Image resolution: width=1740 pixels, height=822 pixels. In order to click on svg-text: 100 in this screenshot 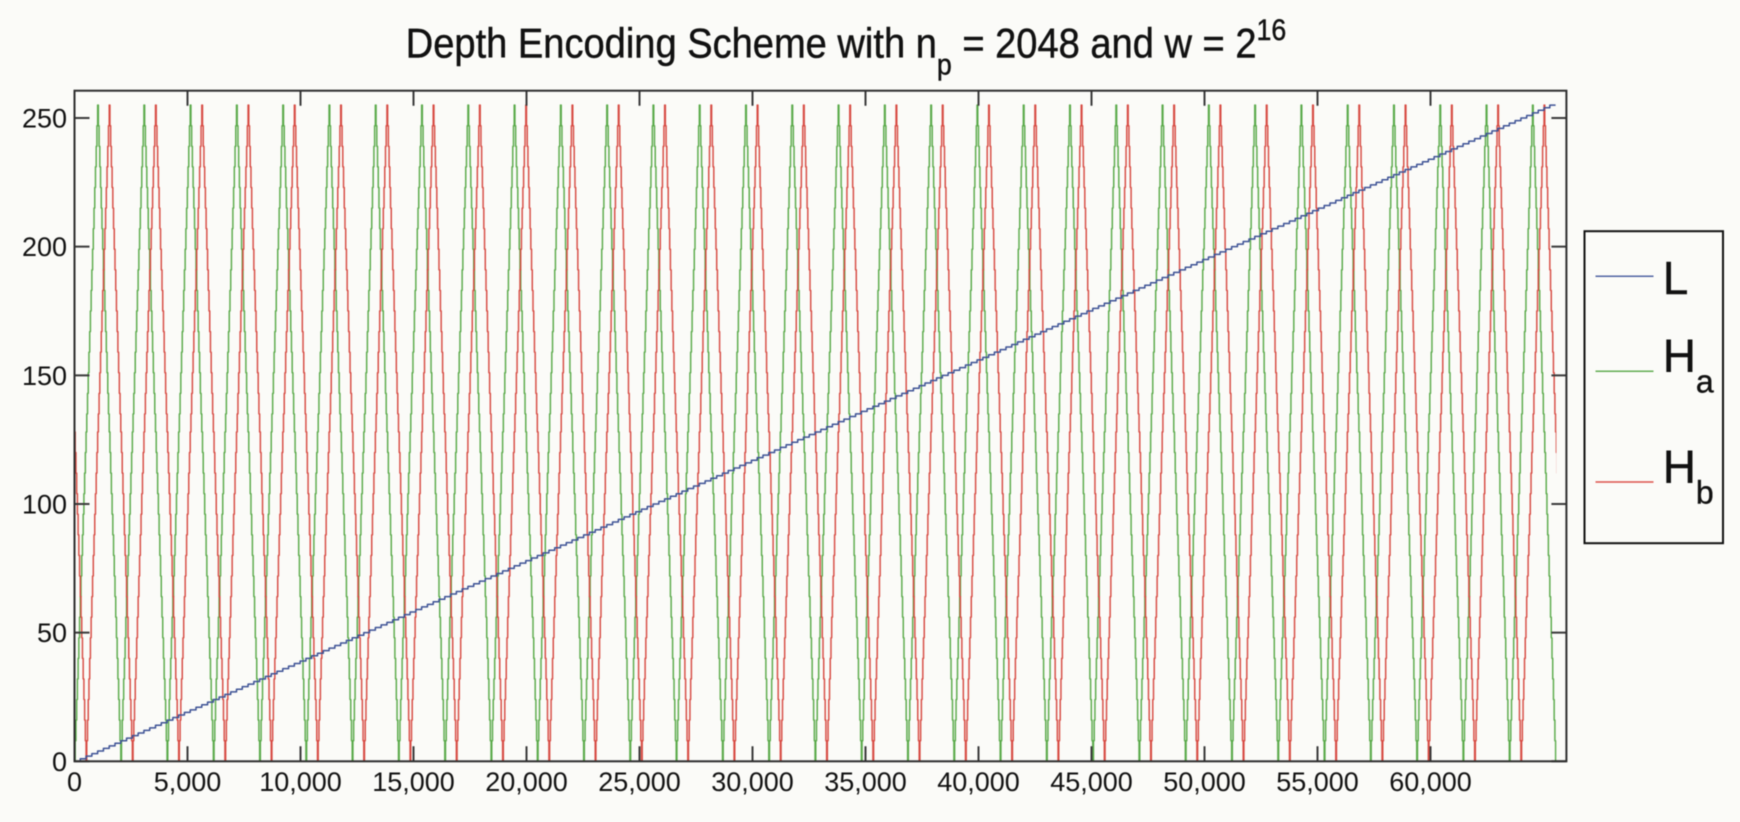, I will do `click(44, 504)`.